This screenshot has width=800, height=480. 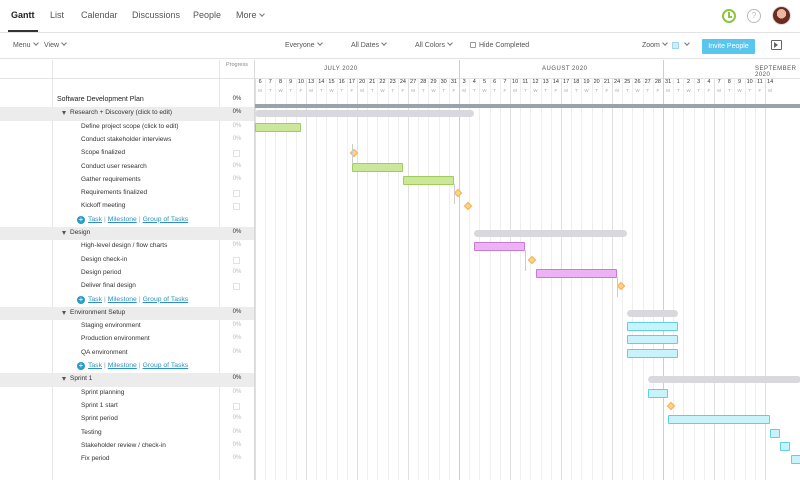 I want to click on group-row: Sprint 1 0%, so click(x=127, y=380).